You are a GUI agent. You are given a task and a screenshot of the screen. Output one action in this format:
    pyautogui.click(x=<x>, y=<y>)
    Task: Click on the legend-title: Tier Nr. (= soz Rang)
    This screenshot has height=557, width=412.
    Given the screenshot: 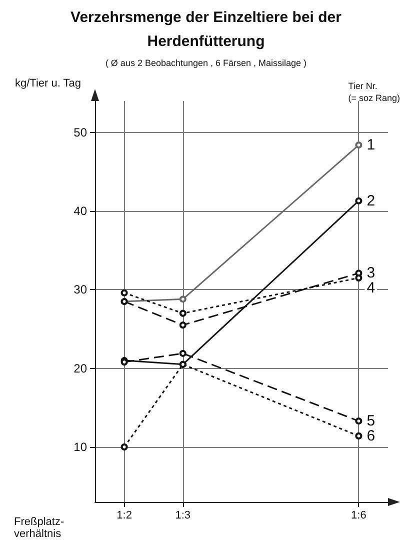 What is the action you would take?
    pyautogui.click(x=374, y=92)
    